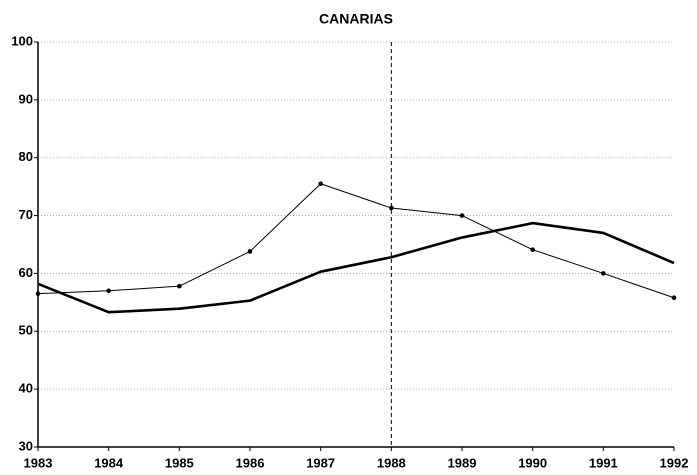 The height and width of the screenshot is (475, 697). What do you see at coordinates (109, 462) in the screenshot?
I see `x-tick-label: 1984` at bounding box center [109, 462].